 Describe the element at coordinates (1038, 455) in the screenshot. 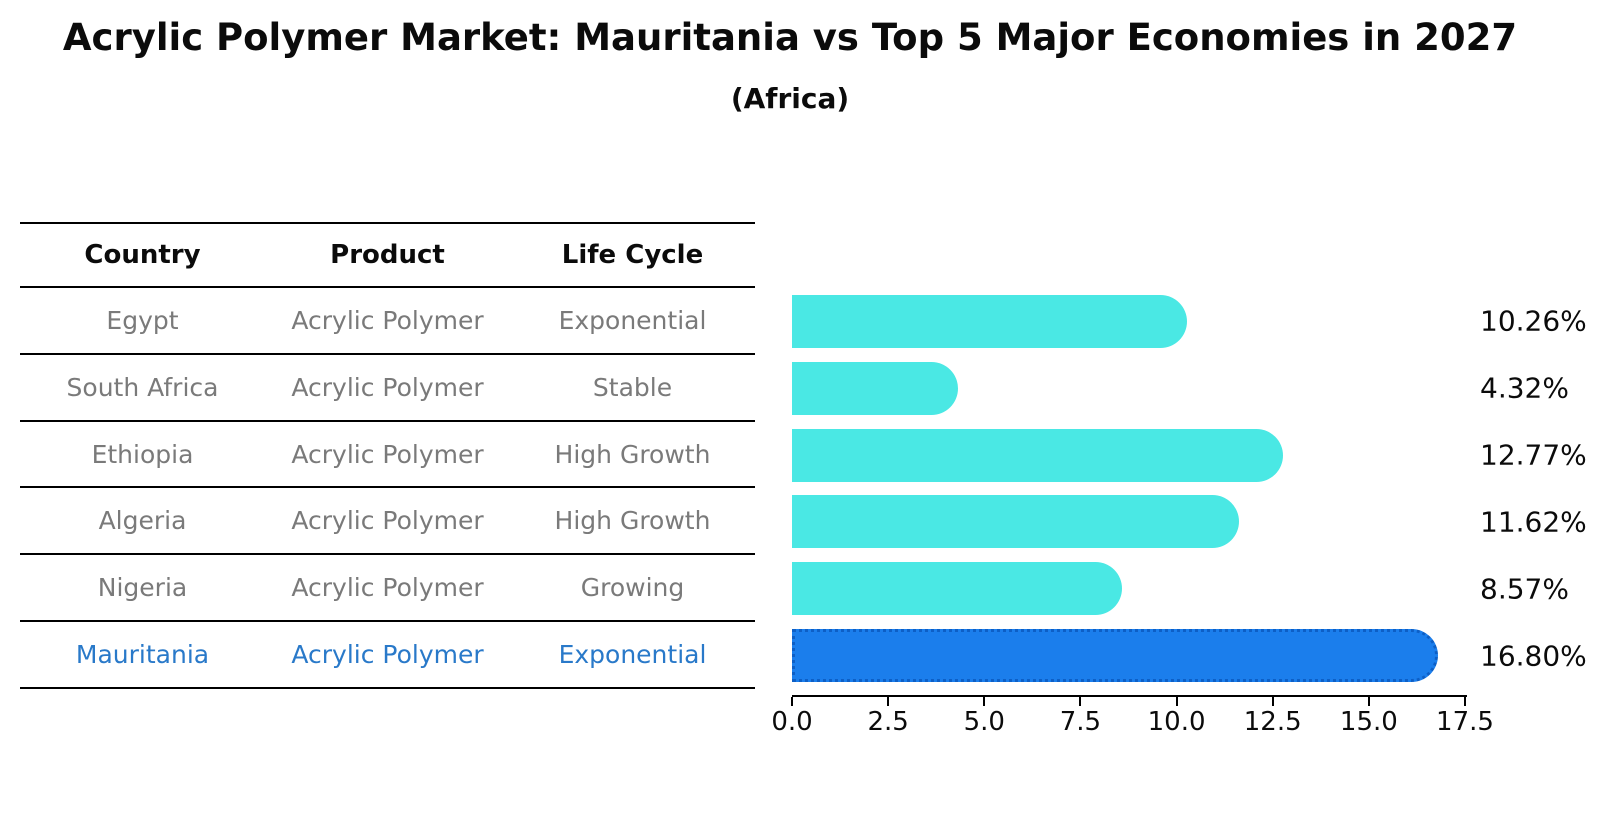

I see `bar-ethiopia` at that location.